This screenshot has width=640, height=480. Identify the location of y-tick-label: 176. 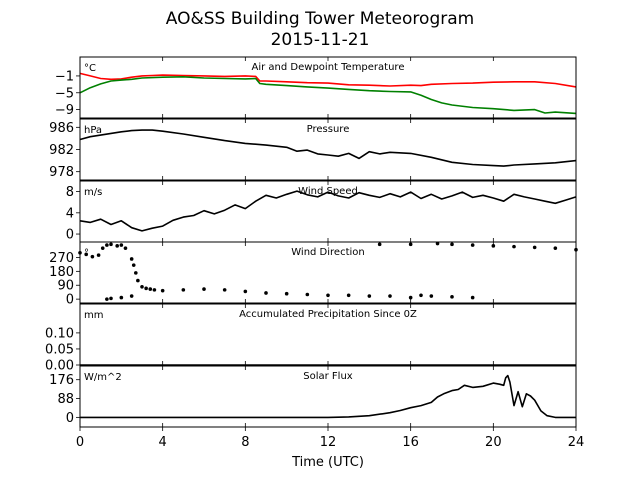
(61, 380).